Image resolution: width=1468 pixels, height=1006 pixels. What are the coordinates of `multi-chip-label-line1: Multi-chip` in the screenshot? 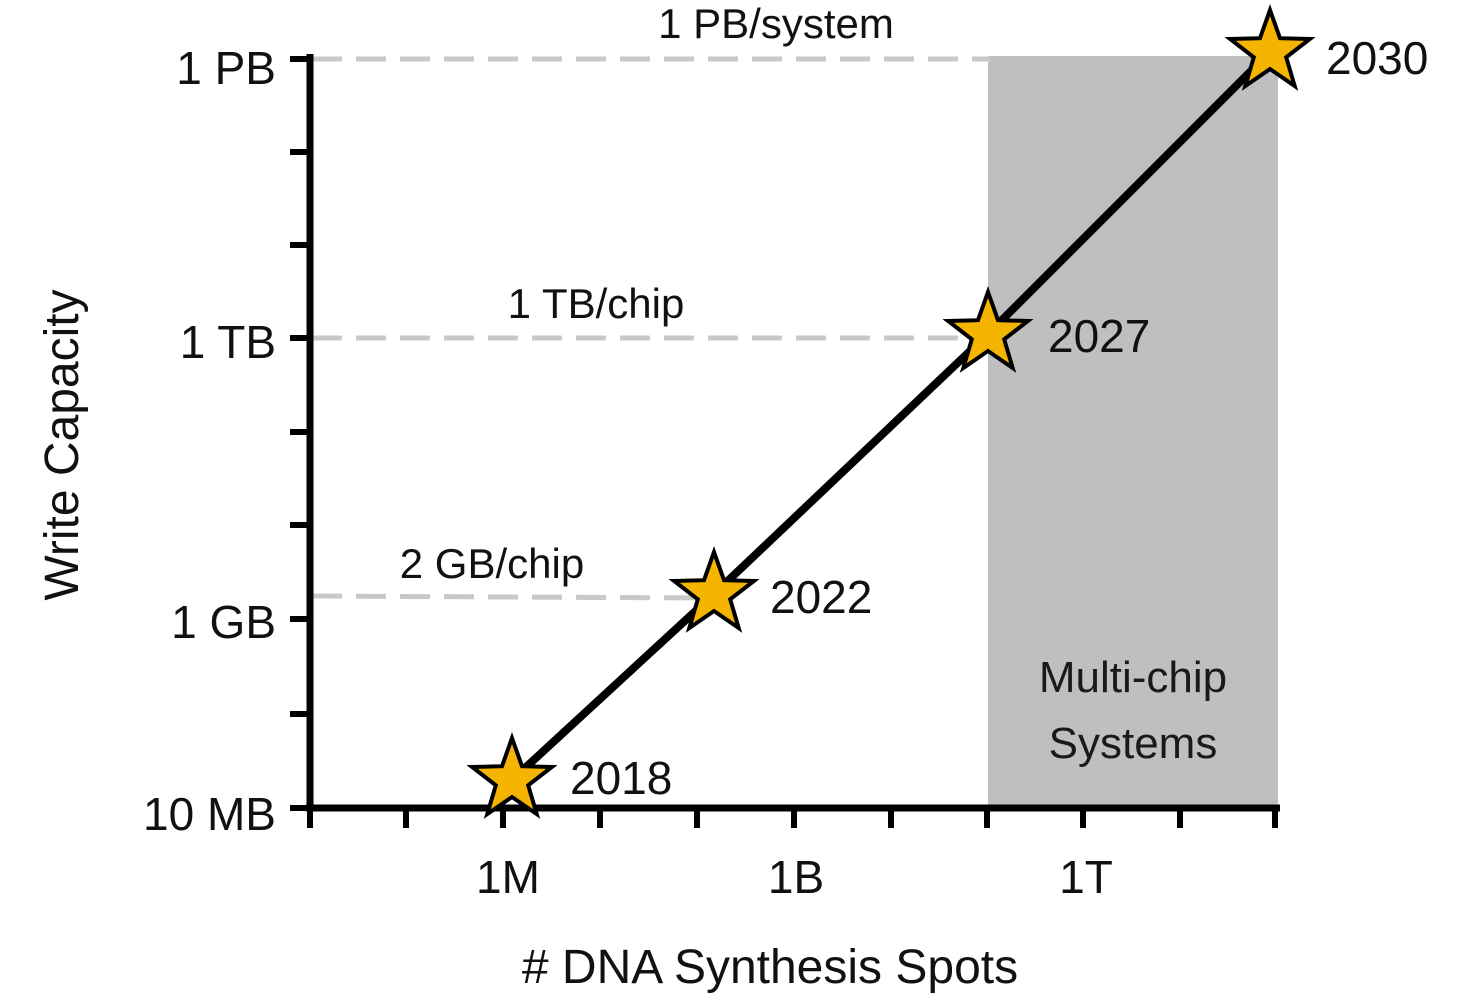 It's located at (1133, 677).